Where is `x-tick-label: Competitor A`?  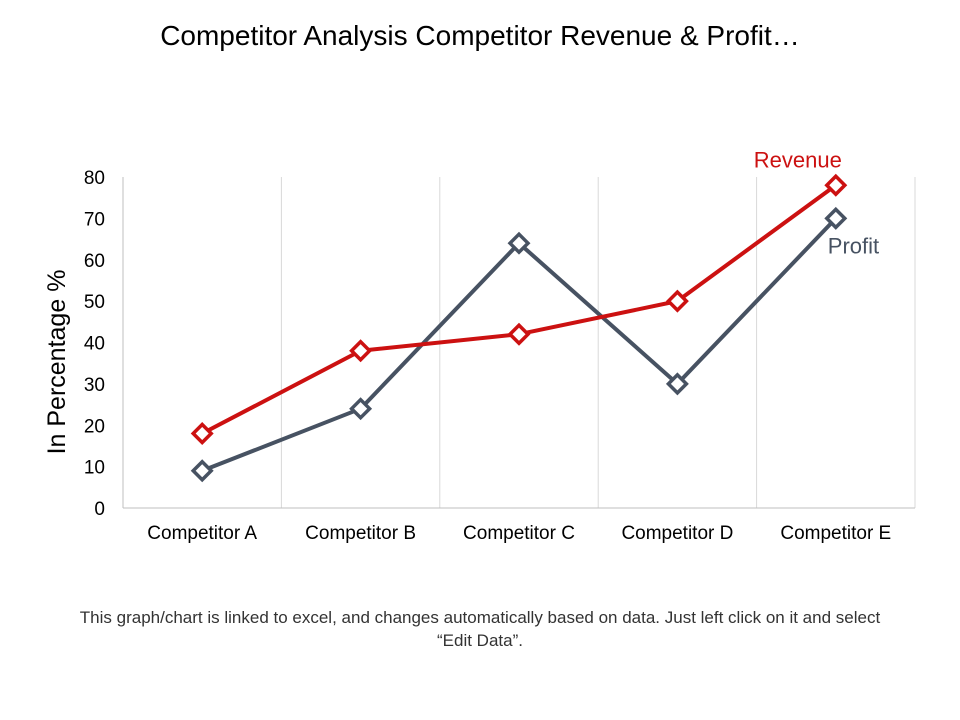
x-tick-label: Competitor A is located at coordinates (202, 533).